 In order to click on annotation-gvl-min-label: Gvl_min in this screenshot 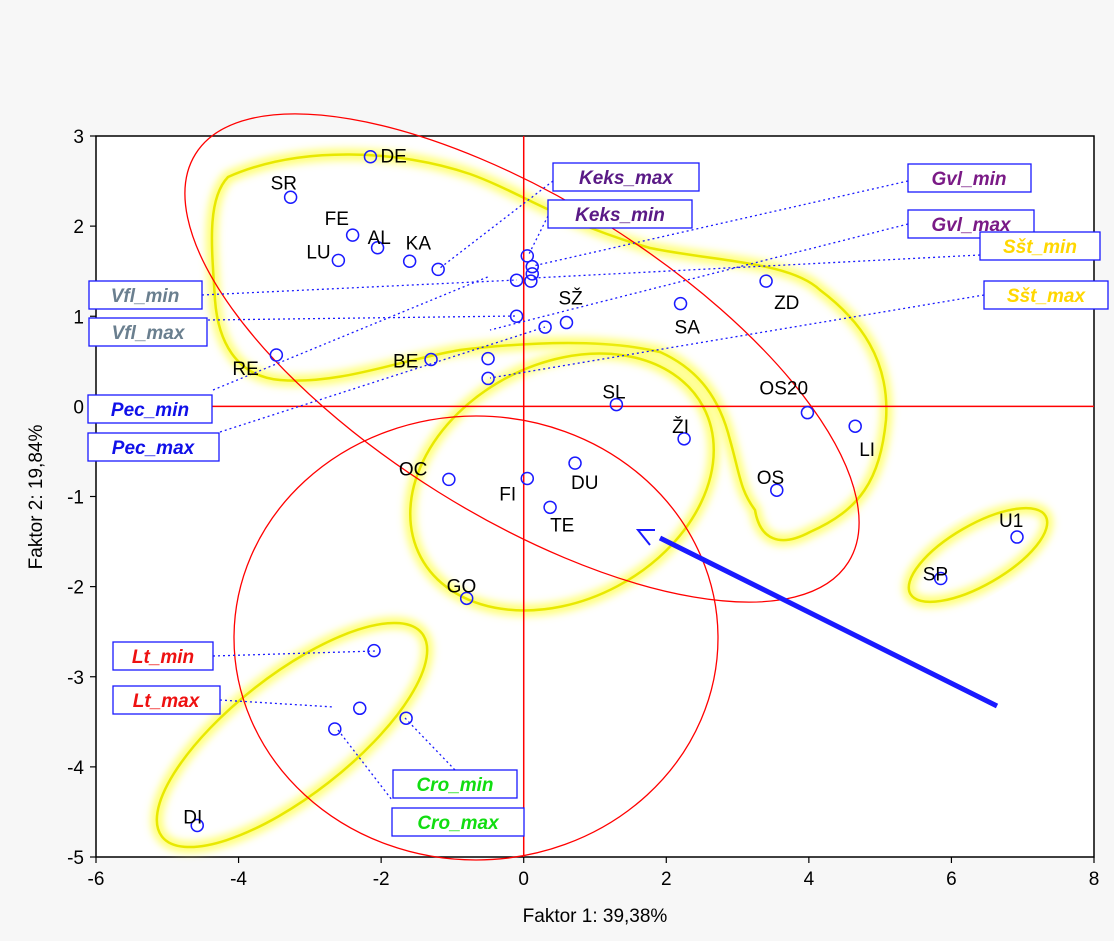, I will do `click(969, 179)`.